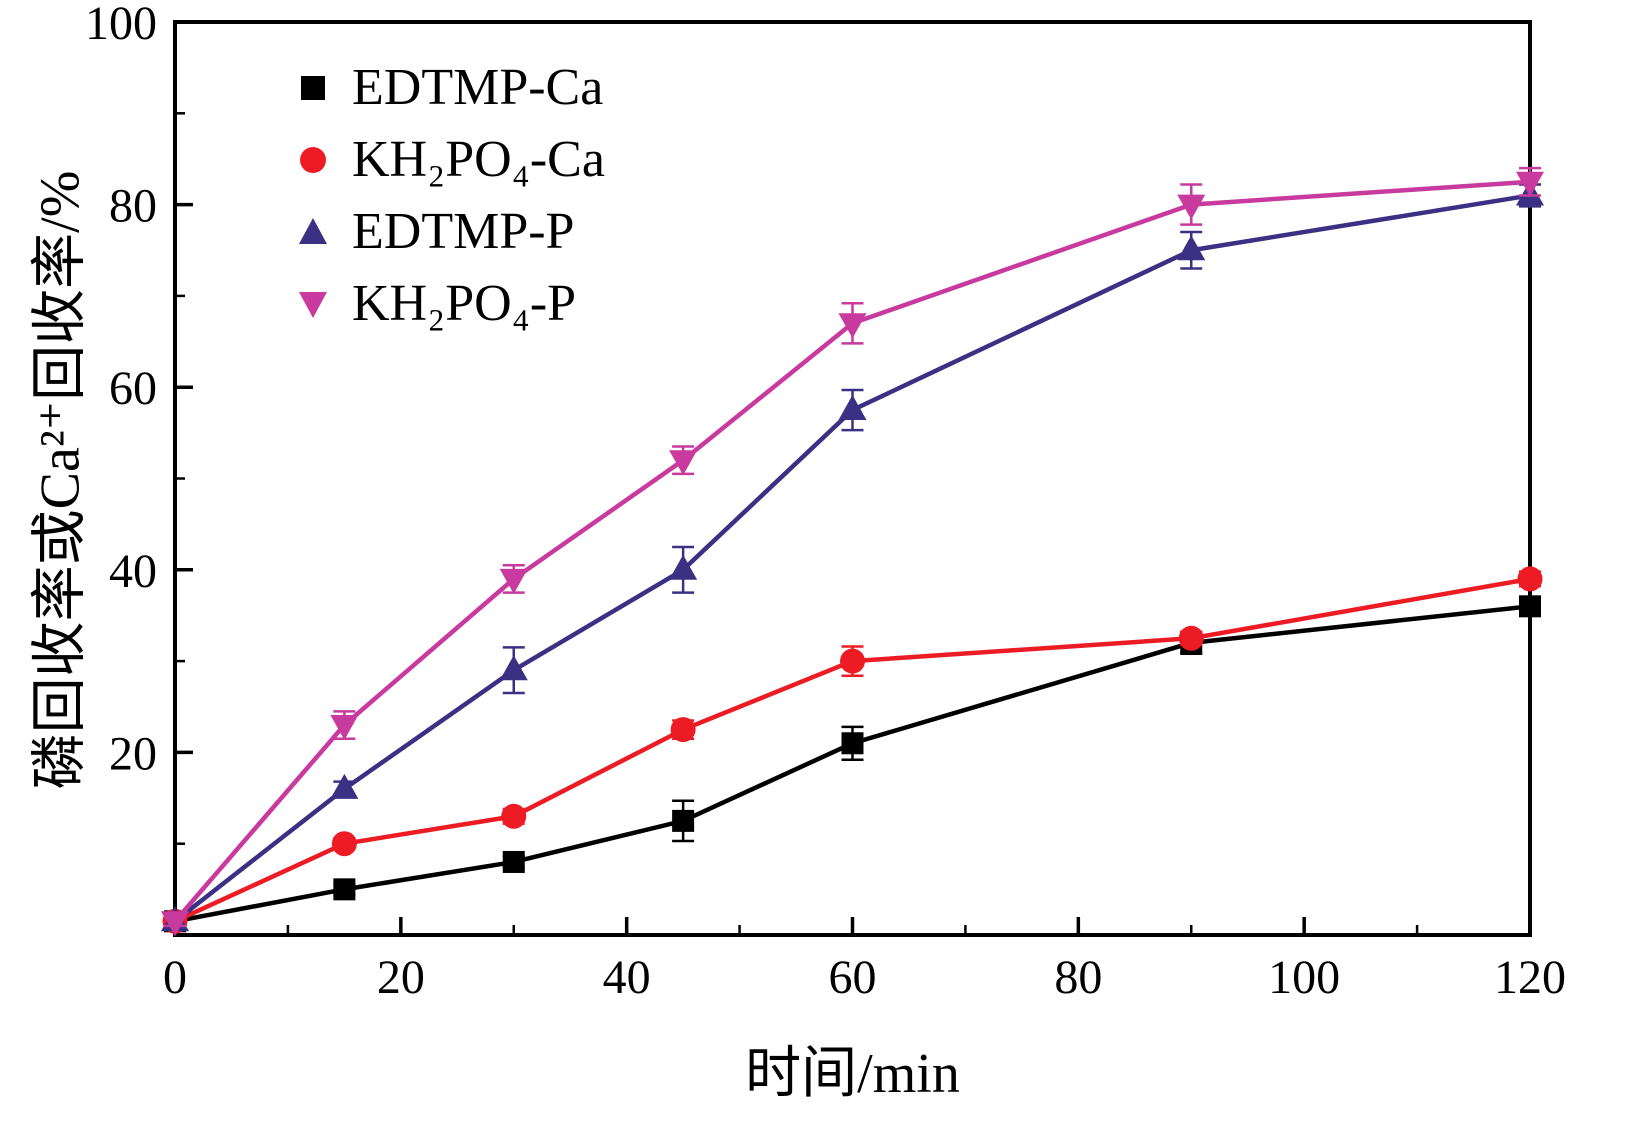 This screenshot has width=1642, height=1134. I want to click on circle-marker-icon, so click(313, 160).